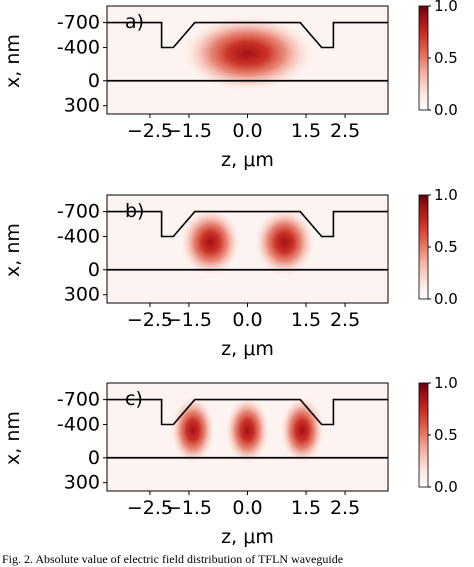 This screenshot has width=474, height=567. What do you see at coordinates (134, 22) in the screenshot?
I see `panel-label: a)` at bounding box center [134, 22].